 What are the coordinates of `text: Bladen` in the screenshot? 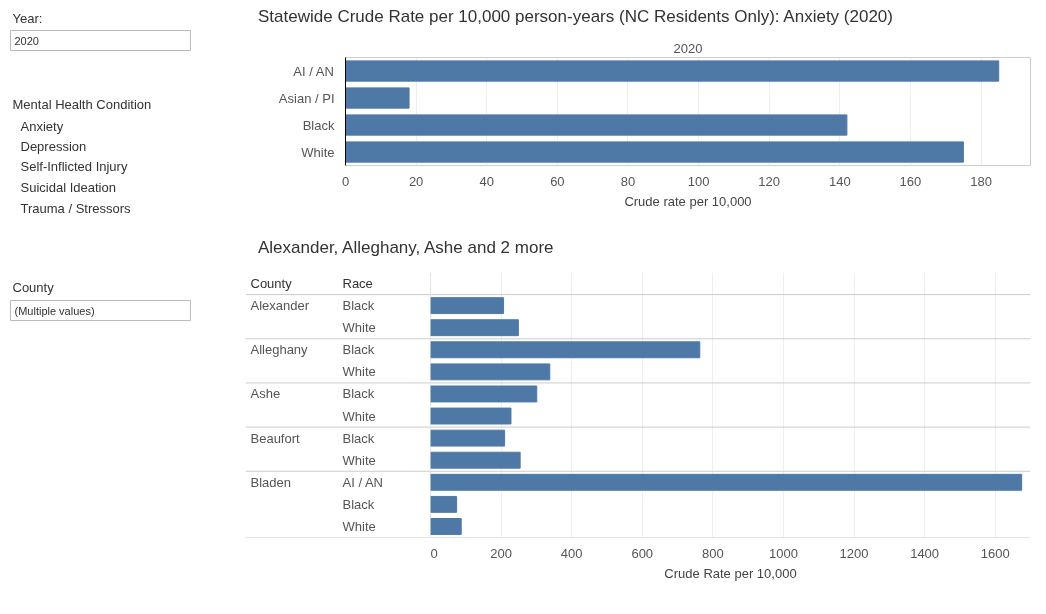 It's located at (270, 482).